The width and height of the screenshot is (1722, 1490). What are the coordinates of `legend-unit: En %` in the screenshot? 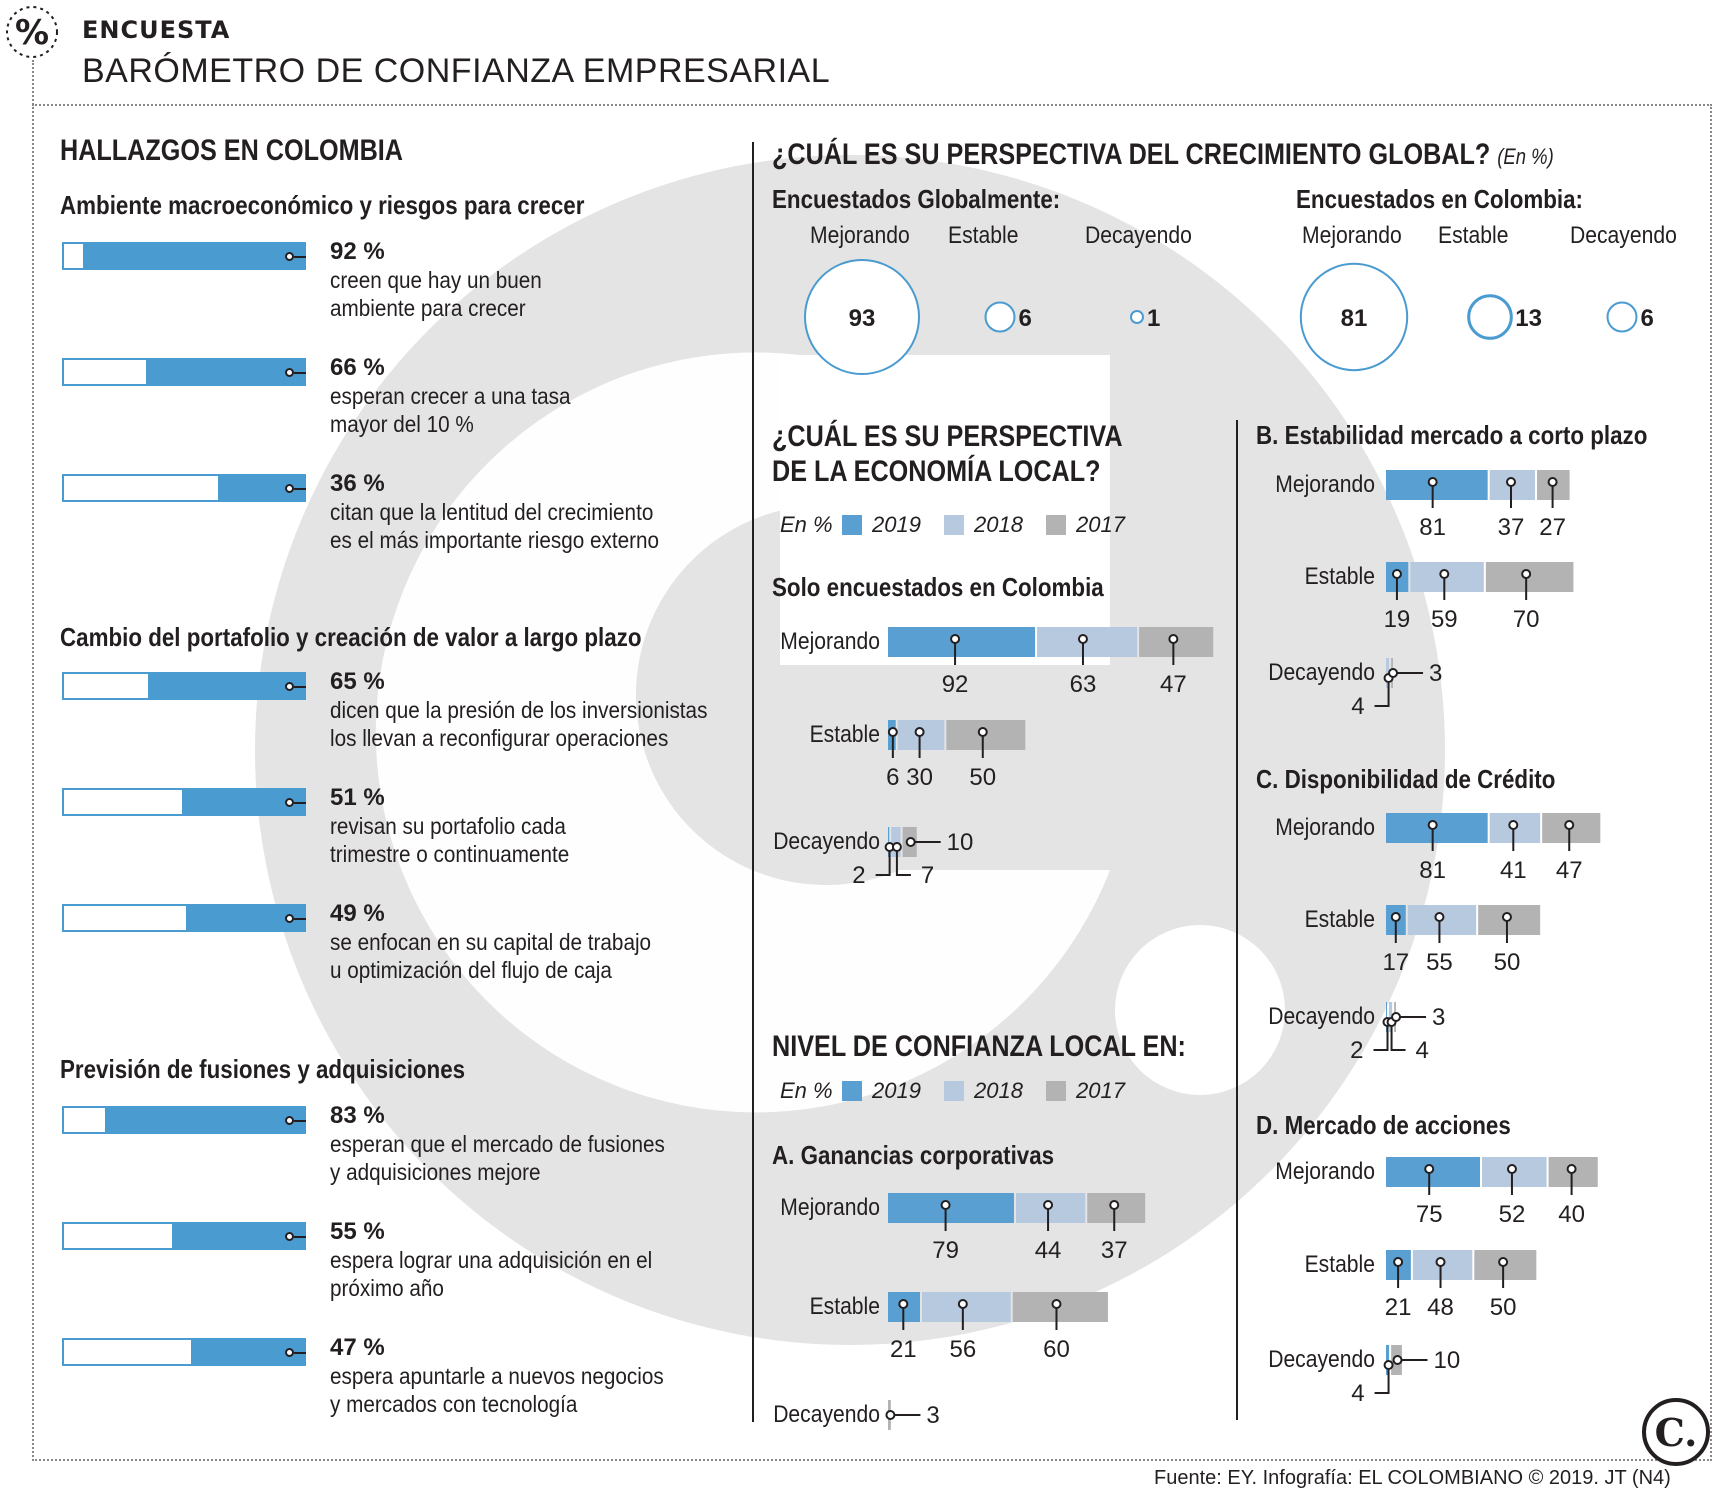 It's located at (806, 524).